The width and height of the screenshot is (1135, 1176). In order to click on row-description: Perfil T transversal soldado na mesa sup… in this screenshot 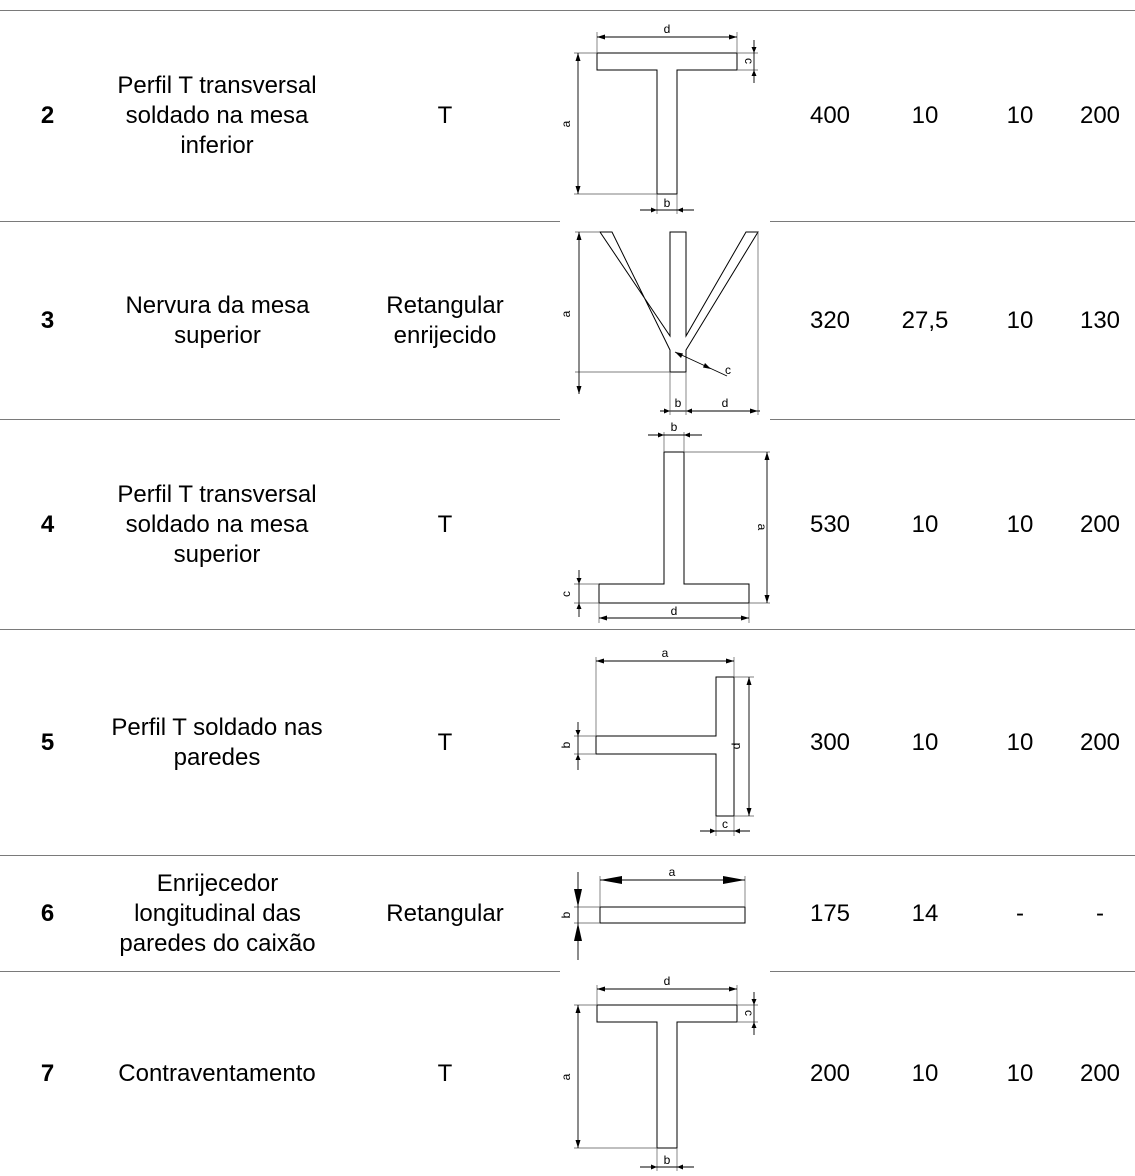, I will do `click(217, 524)`.